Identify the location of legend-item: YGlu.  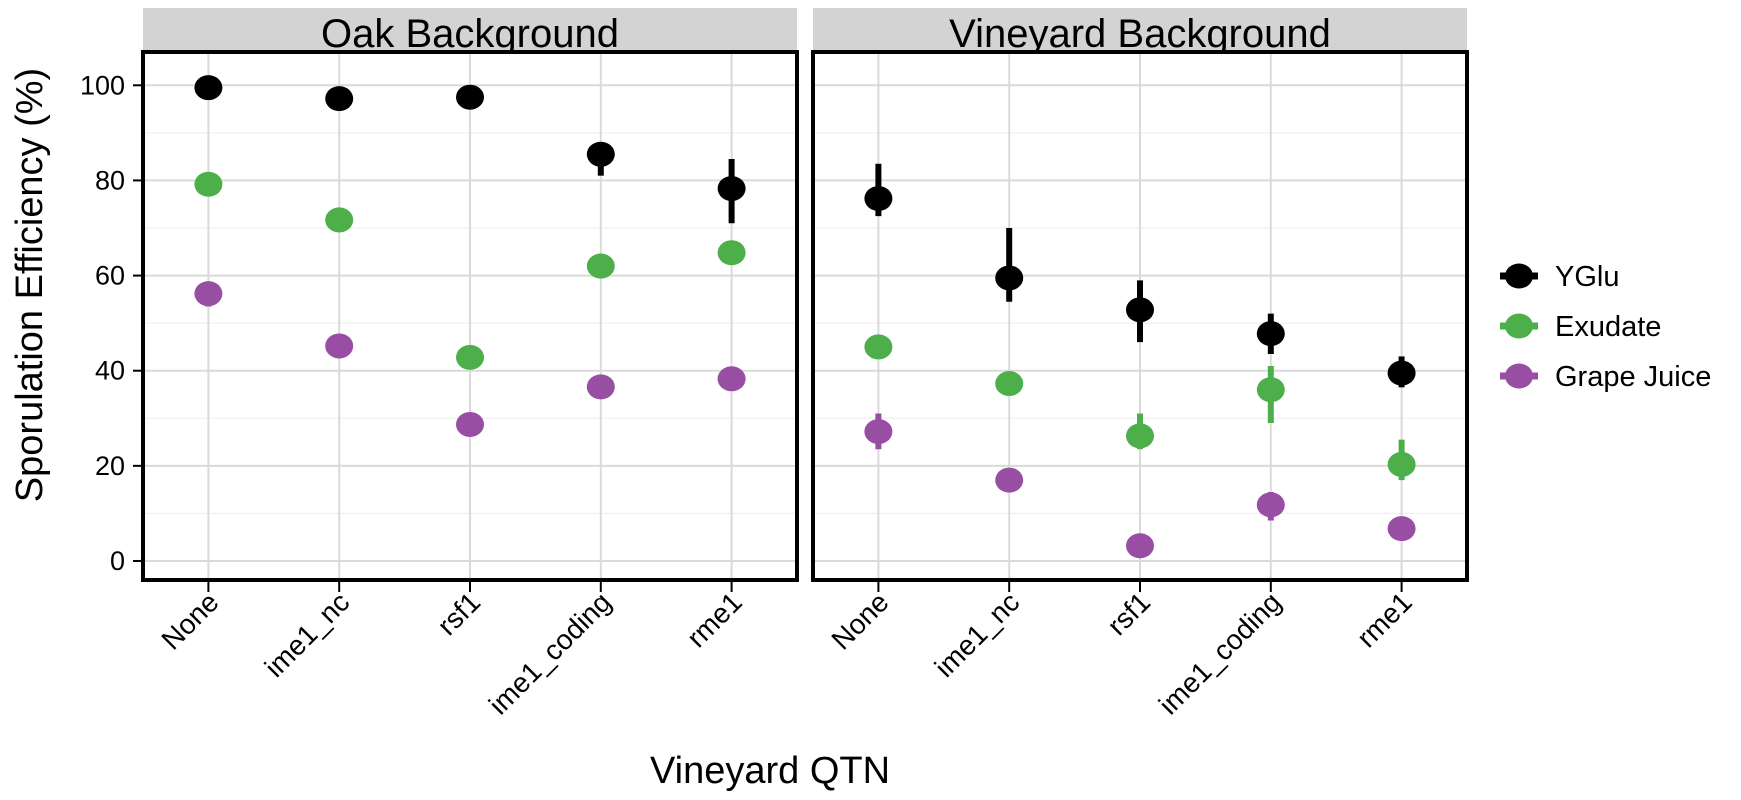
(1559, 277).